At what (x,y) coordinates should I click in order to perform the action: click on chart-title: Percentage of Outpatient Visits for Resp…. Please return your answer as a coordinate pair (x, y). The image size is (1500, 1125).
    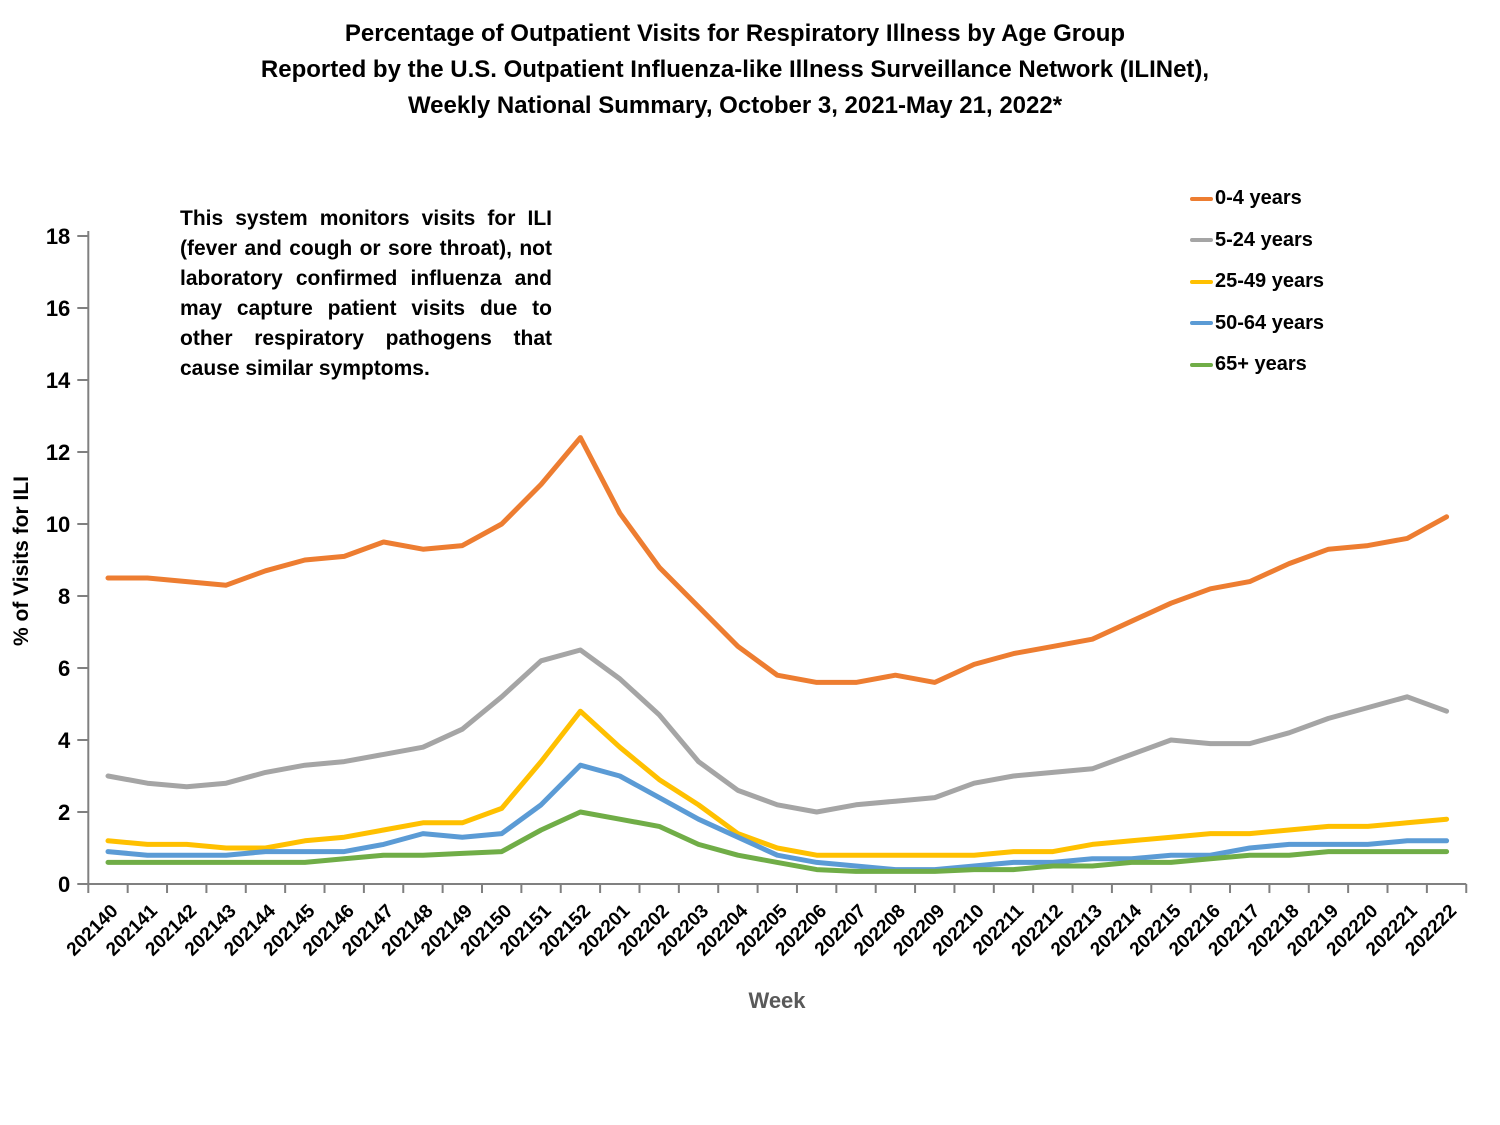
    Looking at the image, I should click on (735, 70).